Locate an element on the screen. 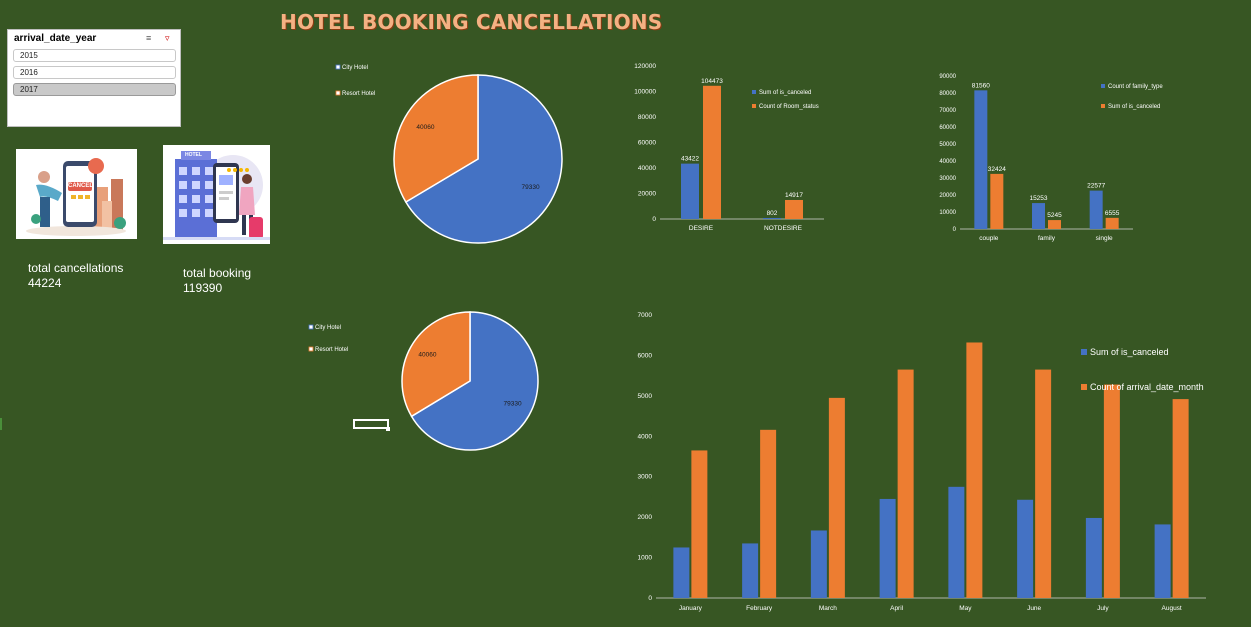 The height and width of the screenshot is (627, 1251). bar2-ytick-6: 60000 is located at coordinates (947, 128).